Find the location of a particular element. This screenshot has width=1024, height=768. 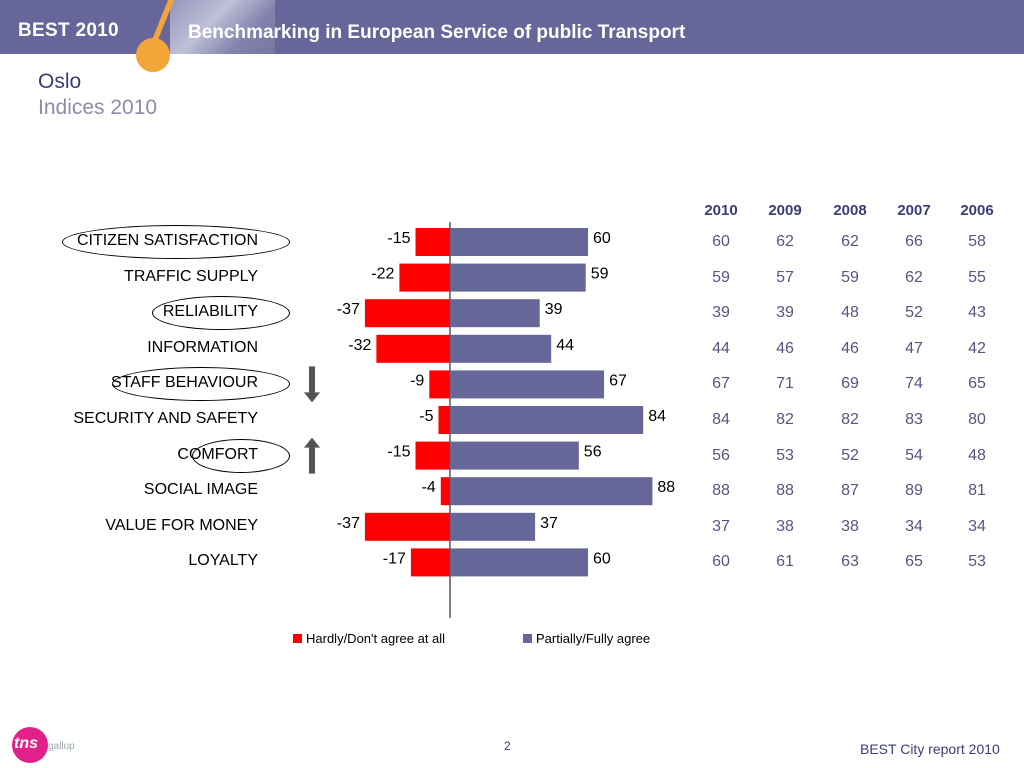

table-cell: 60 is located at coordinates (721, 562).